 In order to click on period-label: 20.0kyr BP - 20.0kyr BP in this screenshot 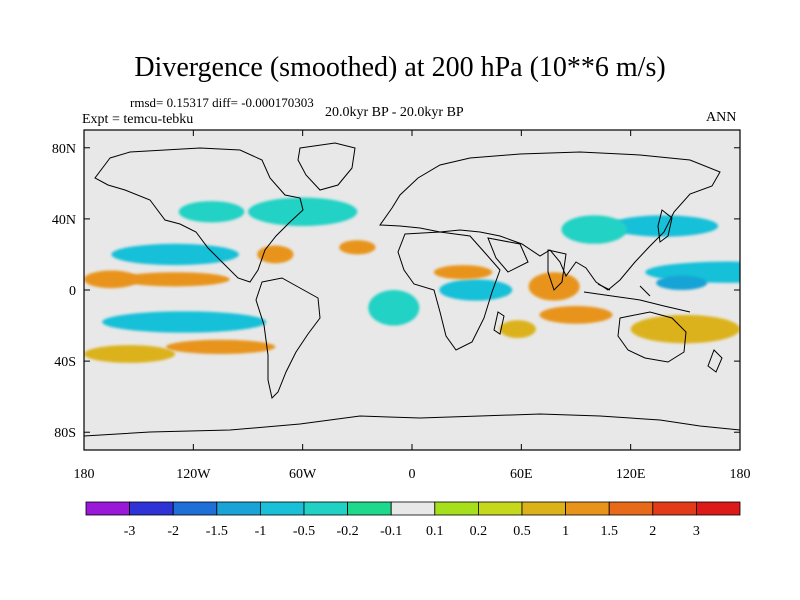, I will do `click(394, 112)`.